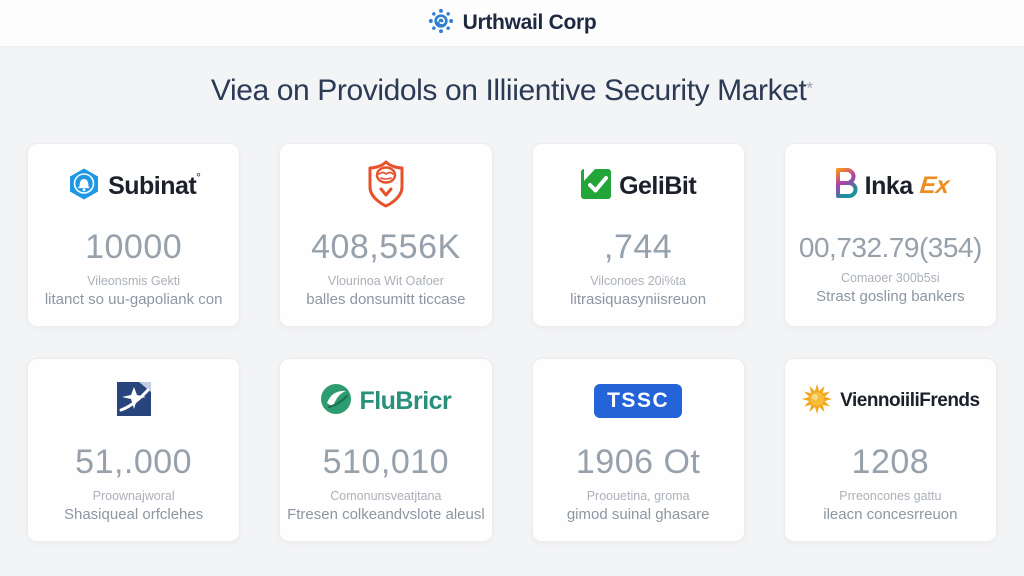 The width and height of the screenshot is (1024, 576). Describe the element at coordinates (154, 185) in the screenshot. I see `brand-label: Subinat°` at that location.